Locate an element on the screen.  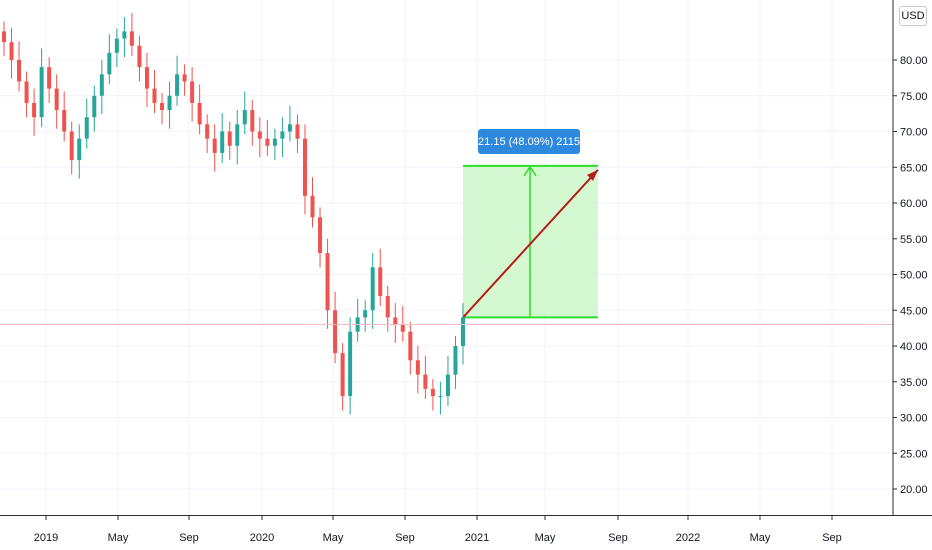
time-axis: 2019 May Sep 2020 May Sep 2021 May Sep 2022 May Sep is located at coordinates (438, 529).